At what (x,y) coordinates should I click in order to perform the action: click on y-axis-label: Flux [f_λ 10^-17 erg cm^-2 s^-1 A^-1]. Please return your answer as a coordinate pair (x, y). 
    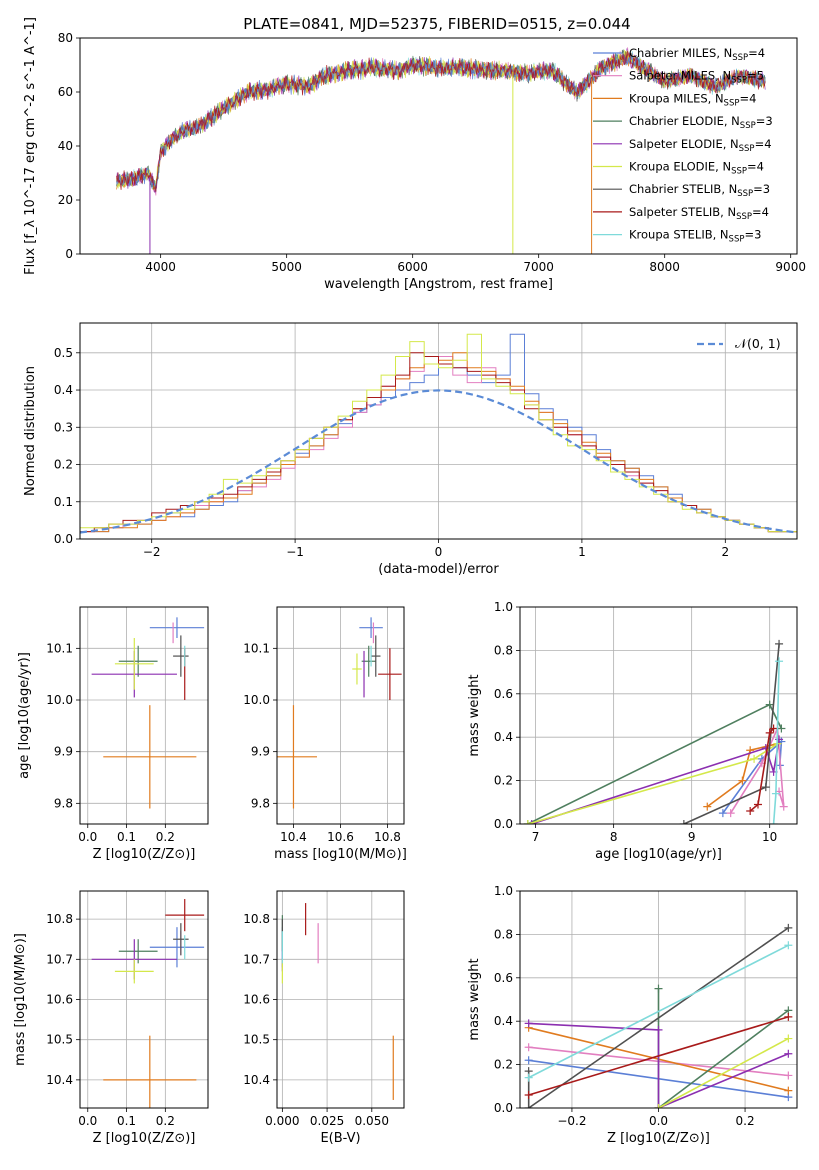
    Looking at the image, I should click on (30, 146).